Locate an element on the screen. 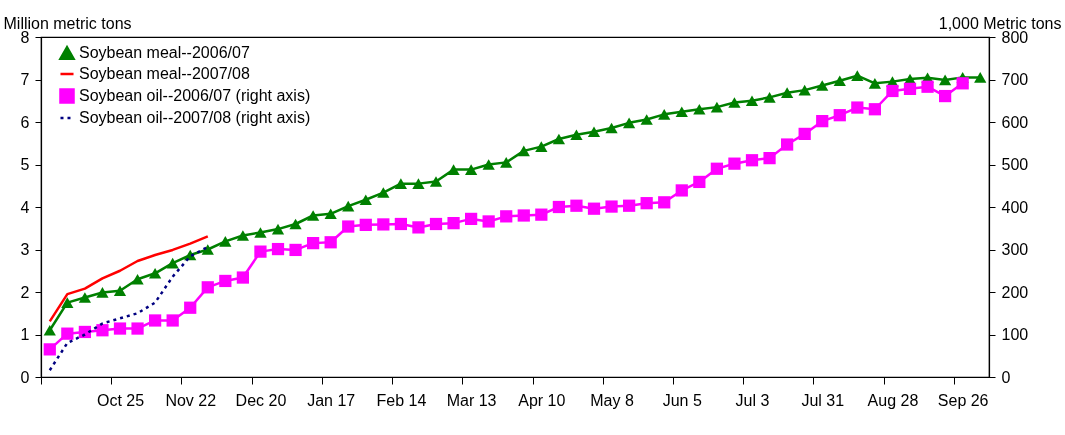  x-tick-label: Feb 14 is located at coordinates (401, 400).